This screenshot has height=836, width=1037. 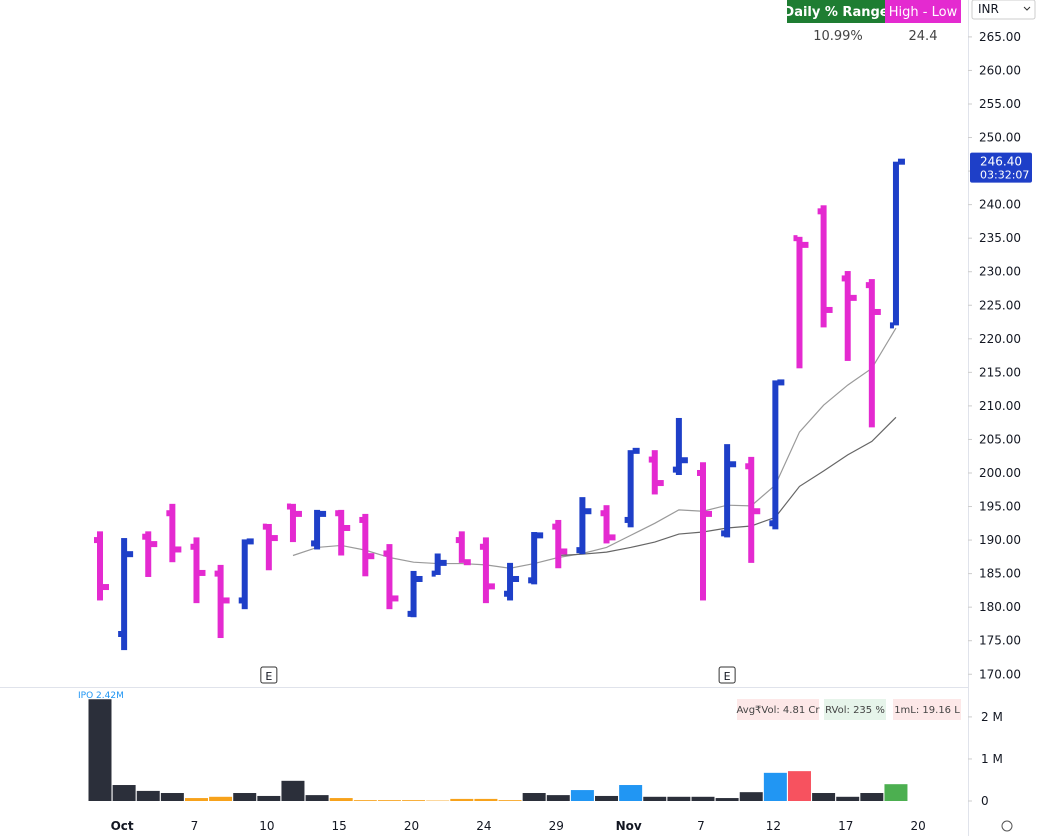 What do you see at coordinates (1000, 305) in the screenshot?
I see `y-tick-label: 225.00` at bounding box center [1000, 305].